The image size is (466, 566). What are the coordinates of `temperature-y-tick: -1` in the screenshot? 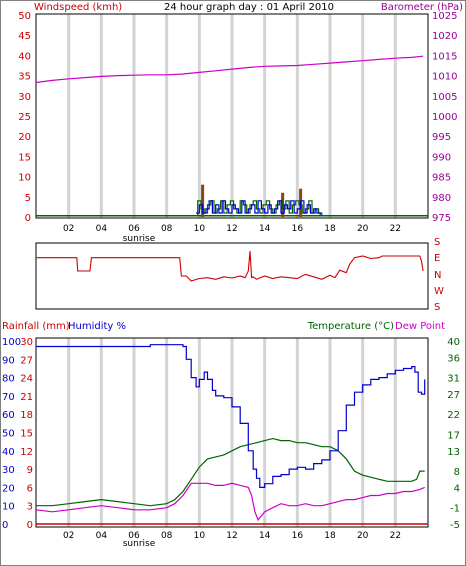 It's located at (455, 509).